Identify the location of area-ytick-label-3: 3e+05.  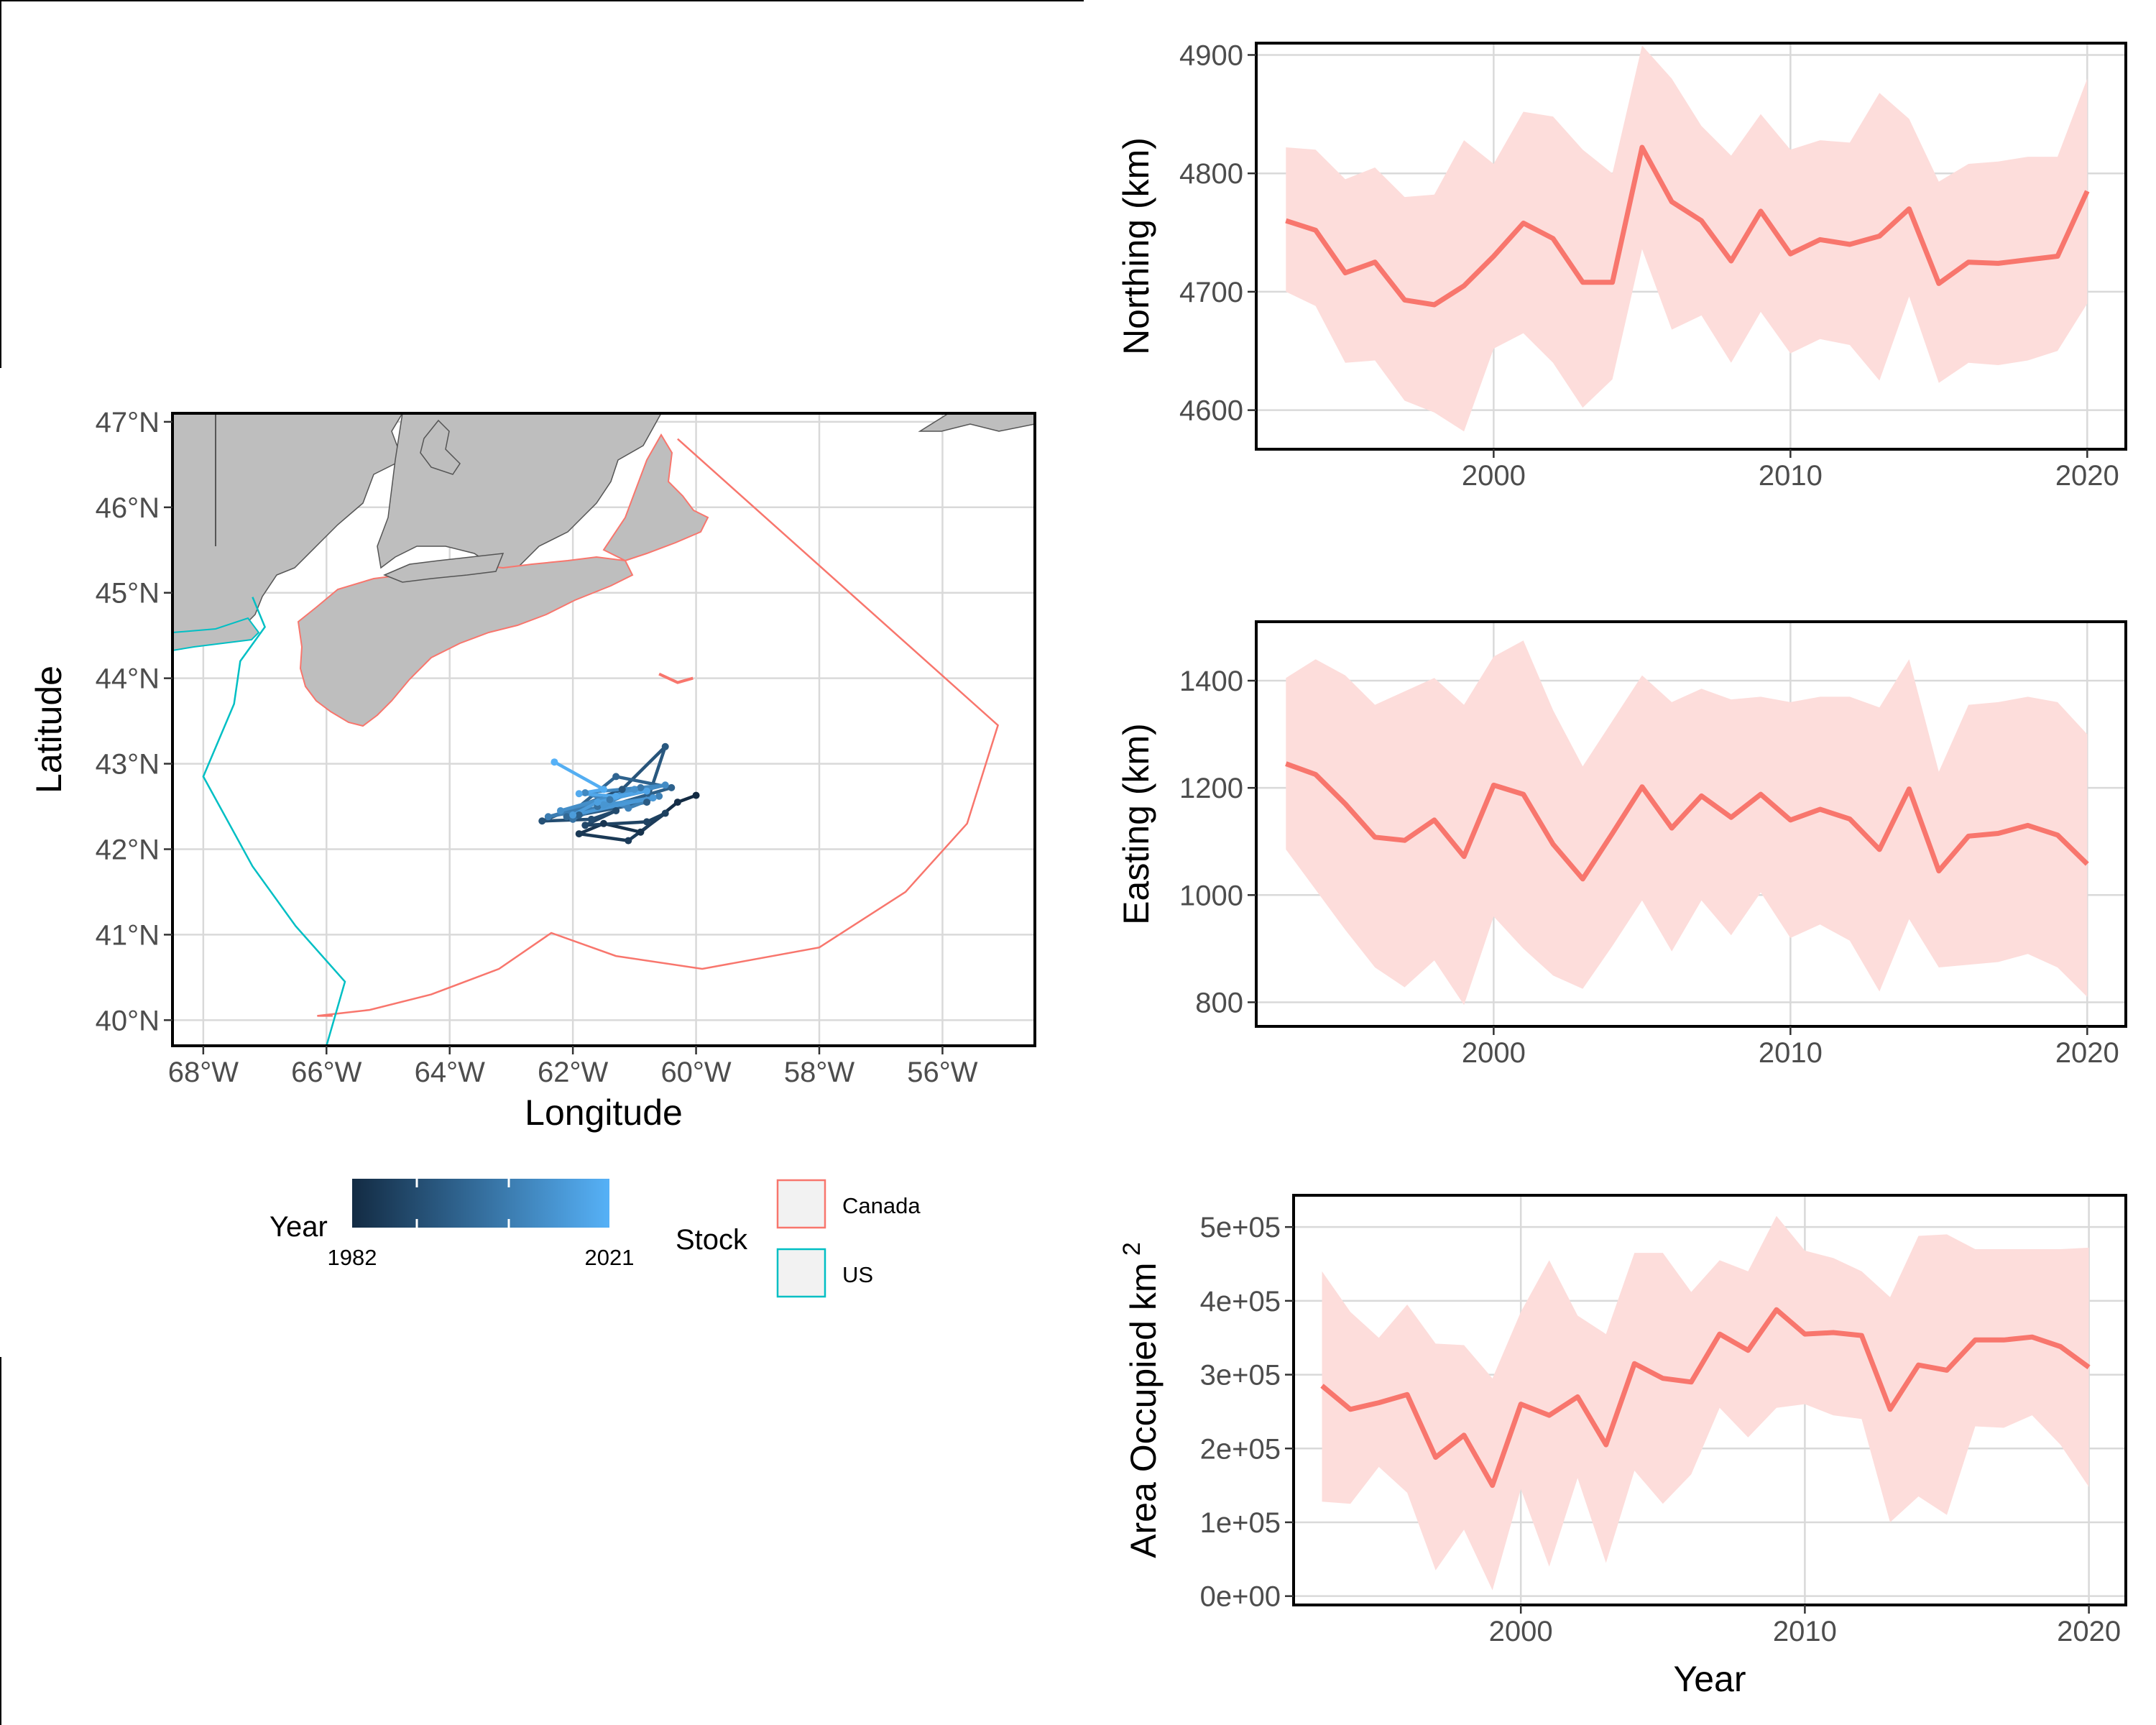
(1240, 1376).